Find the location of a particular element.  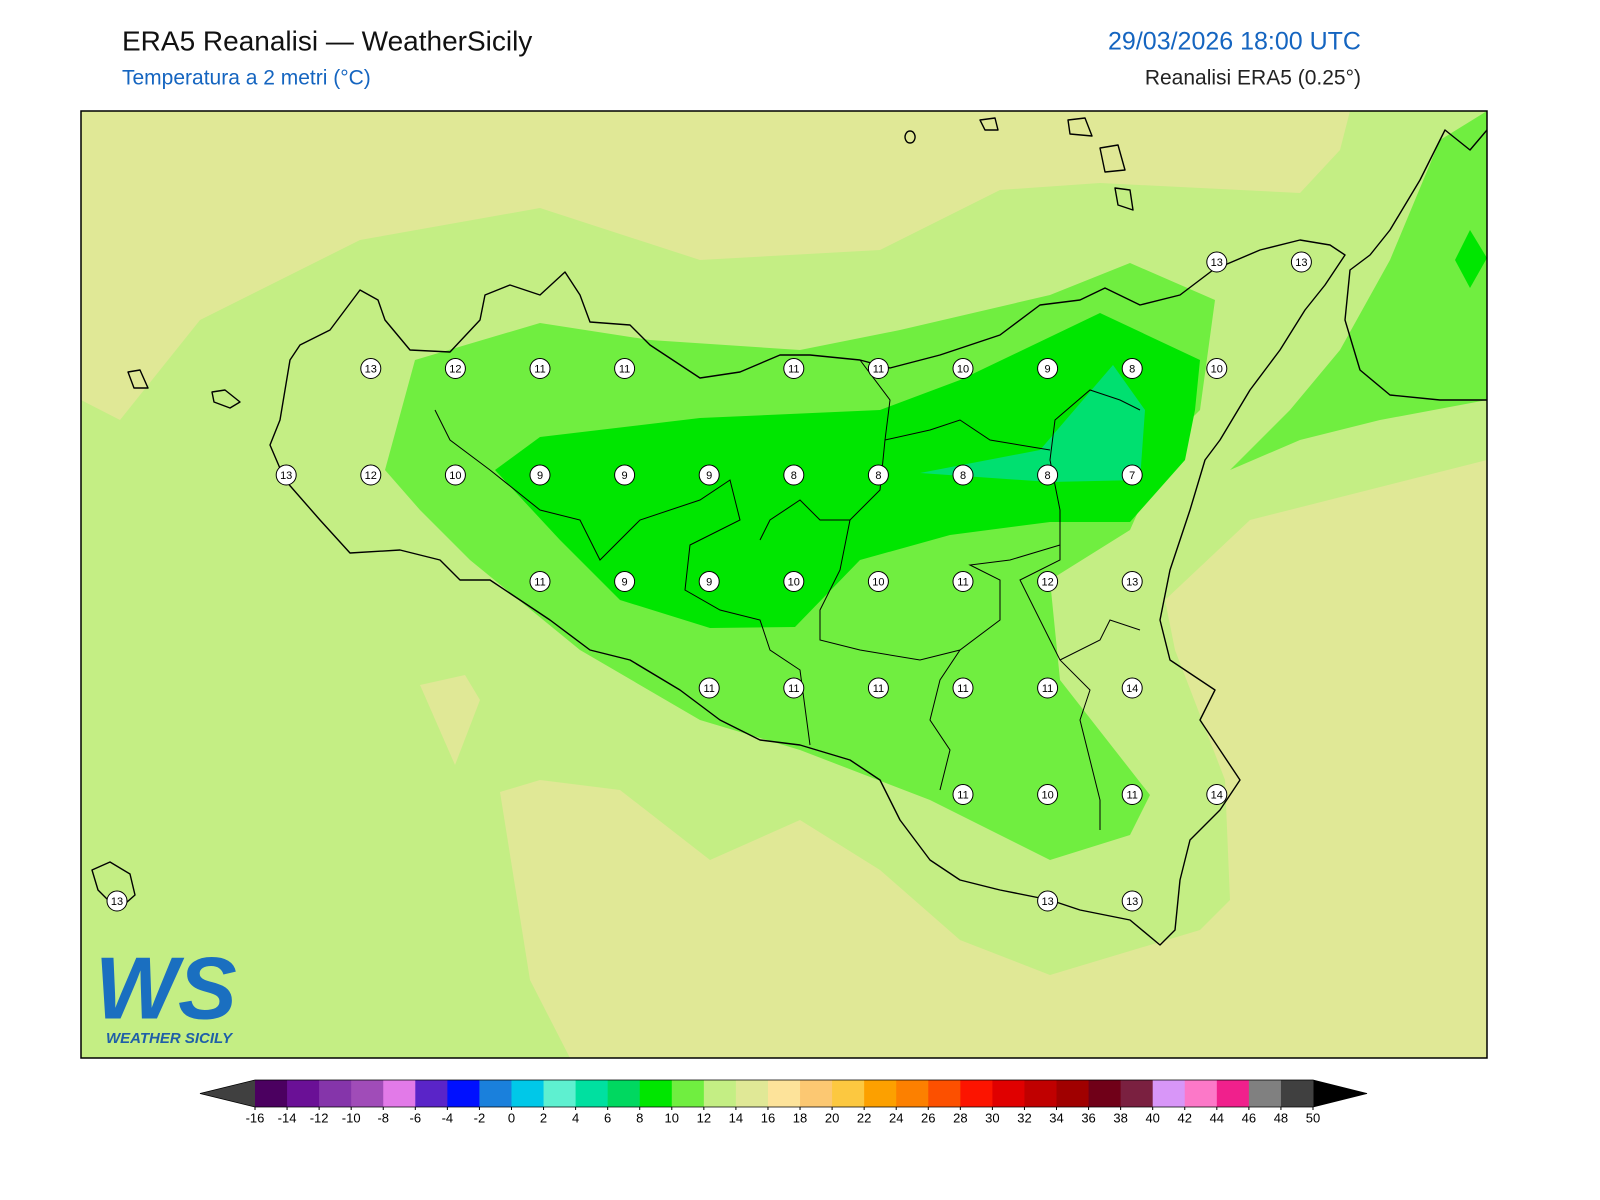

colorbar-tick-label: 26 is located at coordinates (928, 1117).